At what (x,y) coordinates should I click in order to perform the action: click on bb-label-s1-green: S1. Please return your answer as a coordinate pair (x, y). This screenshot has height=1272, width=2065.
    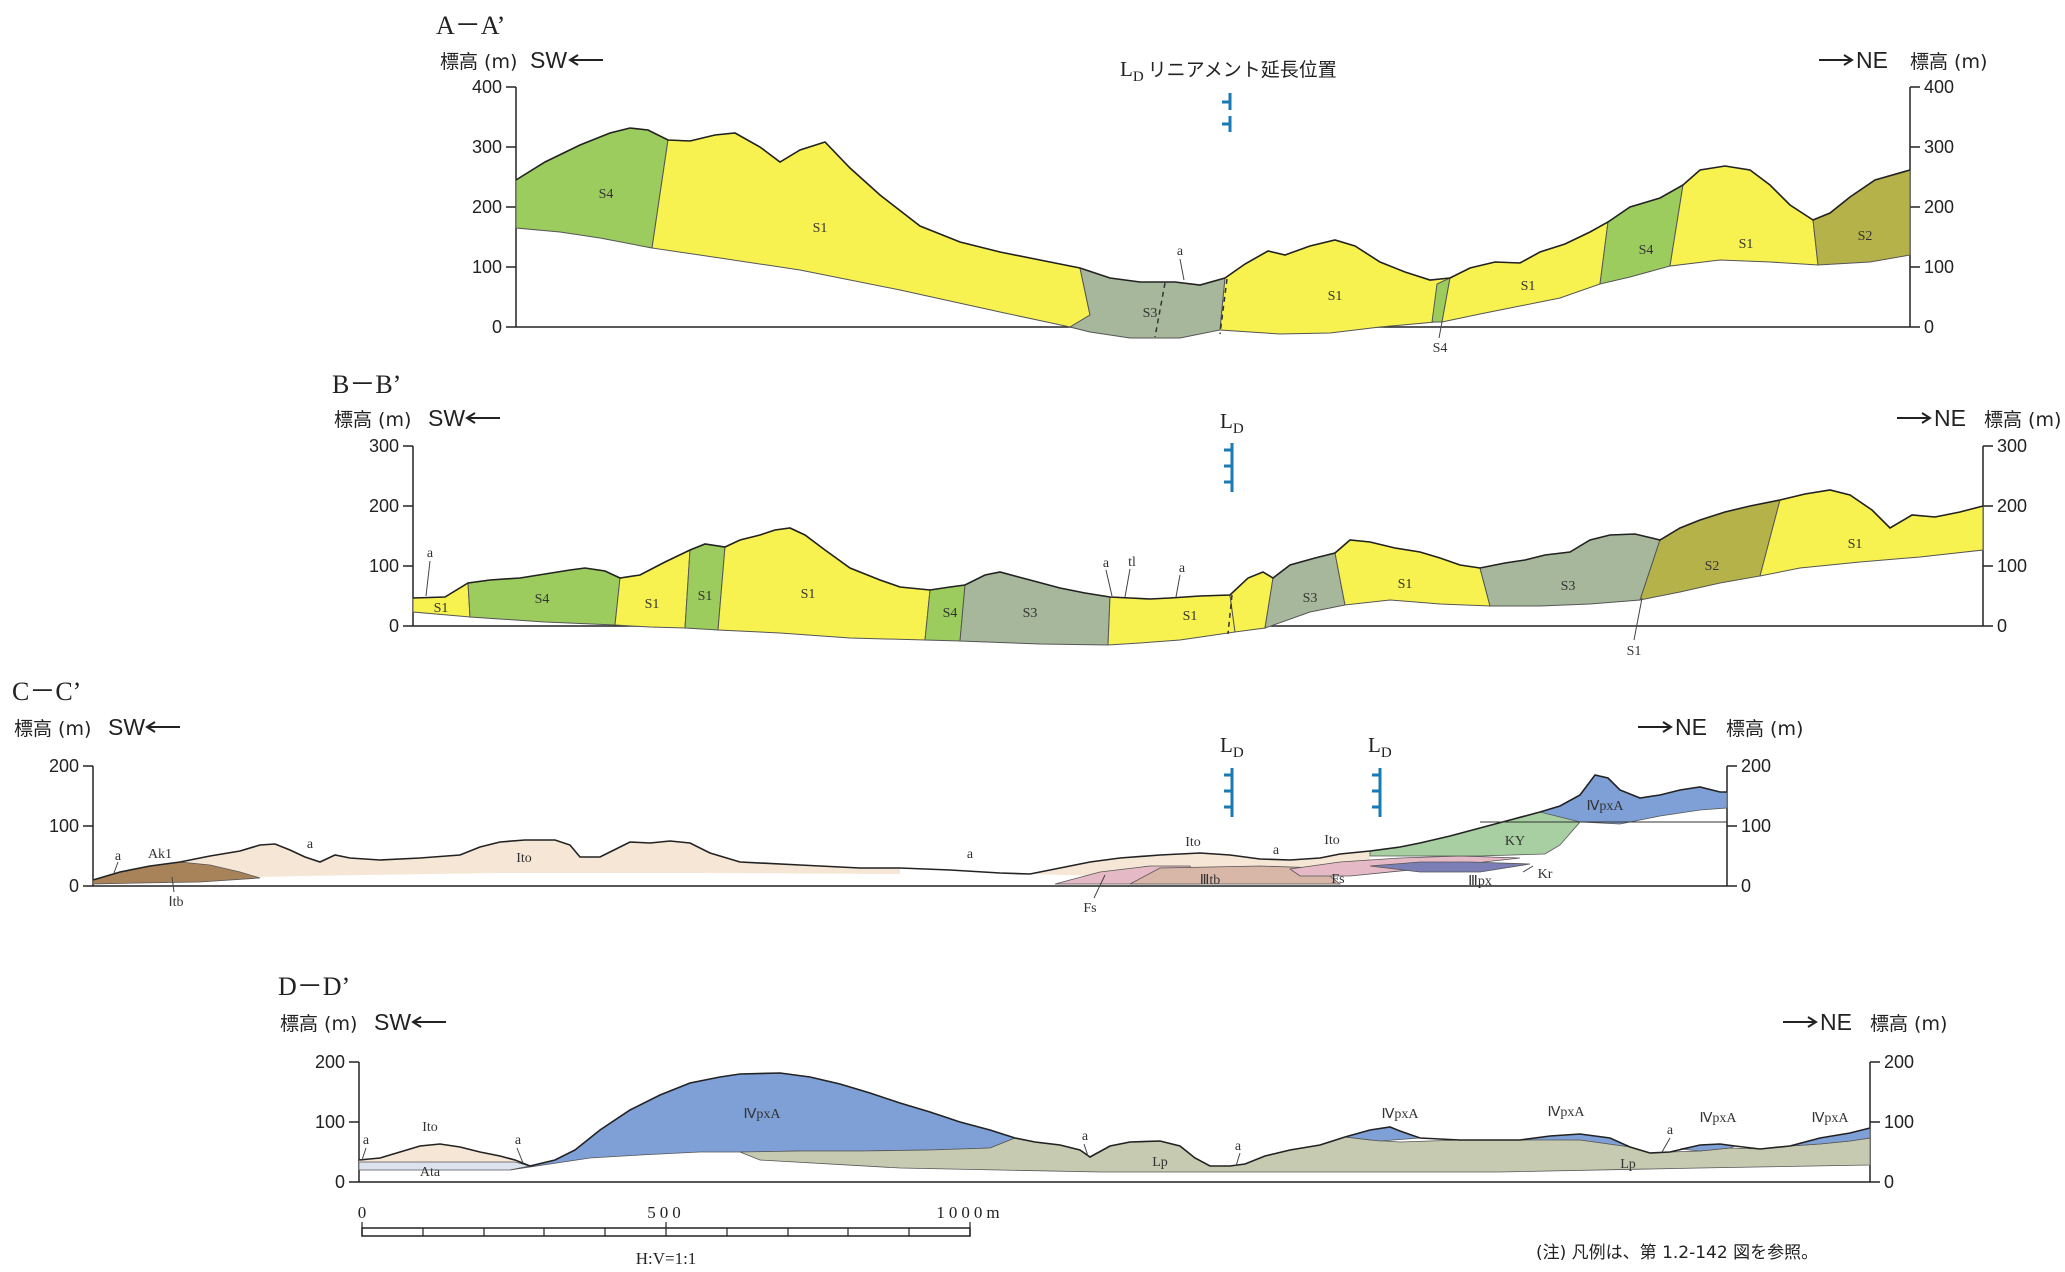
    Looking at the image, I should click on (705, 596).